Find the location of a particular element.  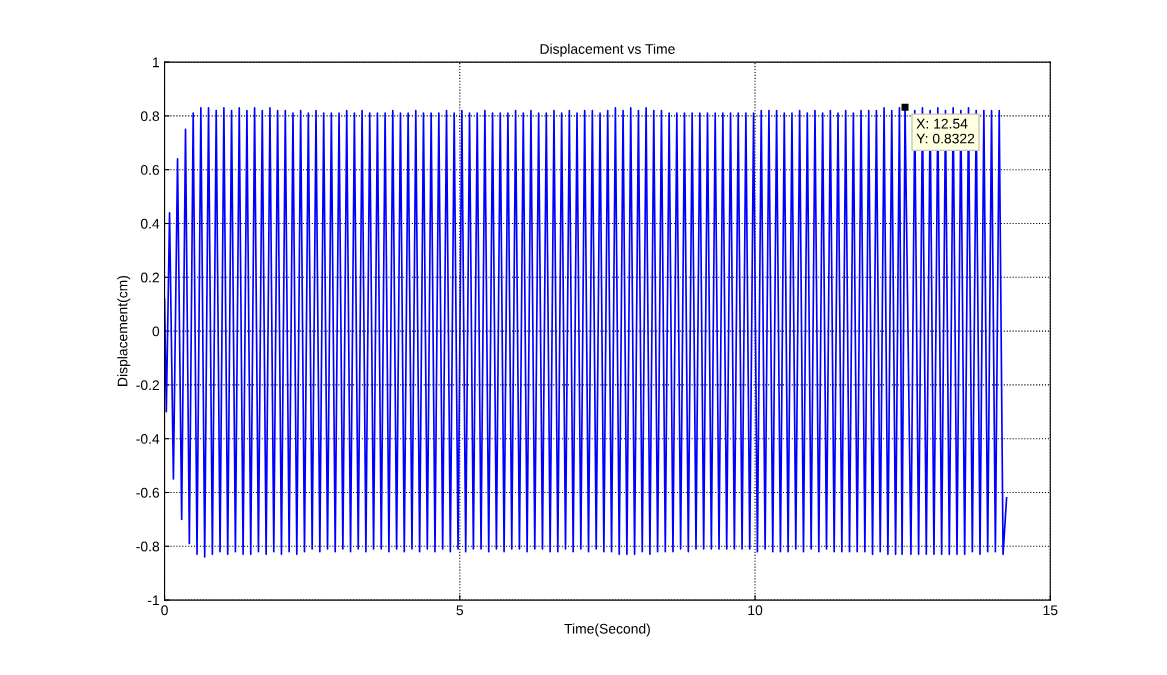

y-tick-label: -0.8 is located at coordinates (148, 546).